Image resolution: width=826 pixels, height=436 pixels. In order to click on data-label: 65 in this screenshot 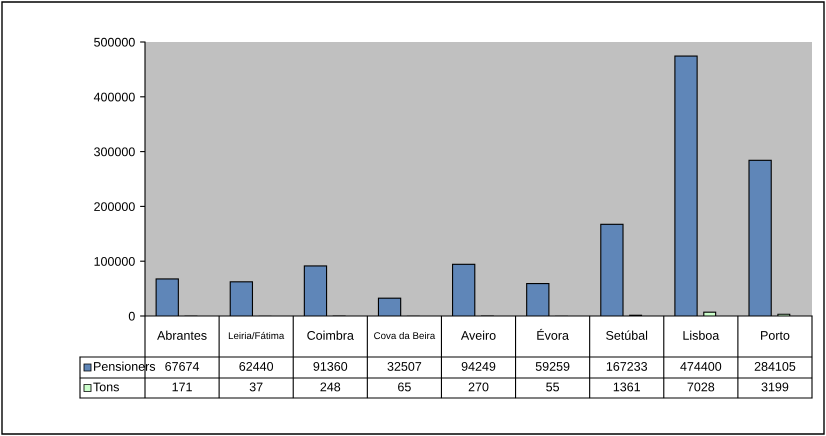, I will do `click(404, 387)`.